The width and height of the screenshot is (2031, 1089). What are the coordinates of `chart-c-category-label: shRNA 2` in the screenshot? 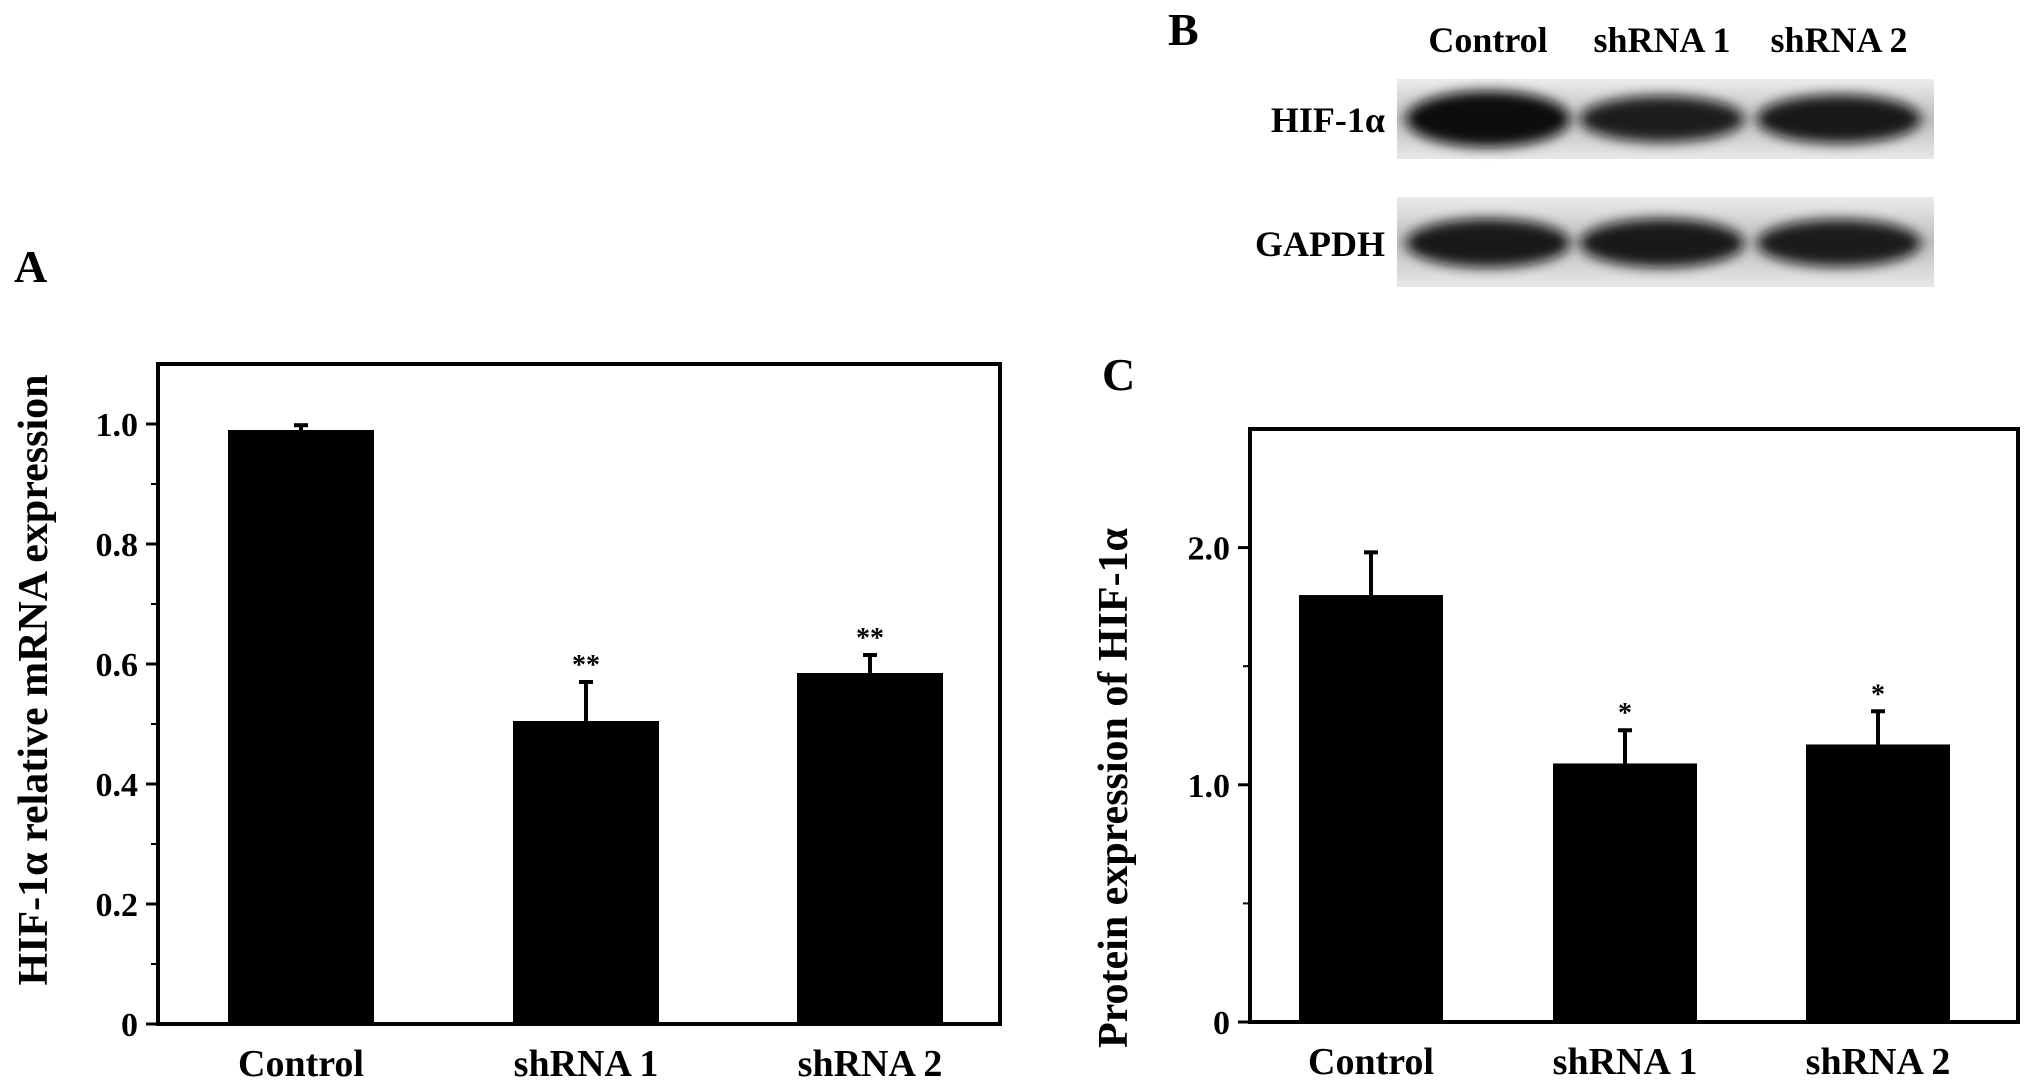 It's located at (1878, 1062).